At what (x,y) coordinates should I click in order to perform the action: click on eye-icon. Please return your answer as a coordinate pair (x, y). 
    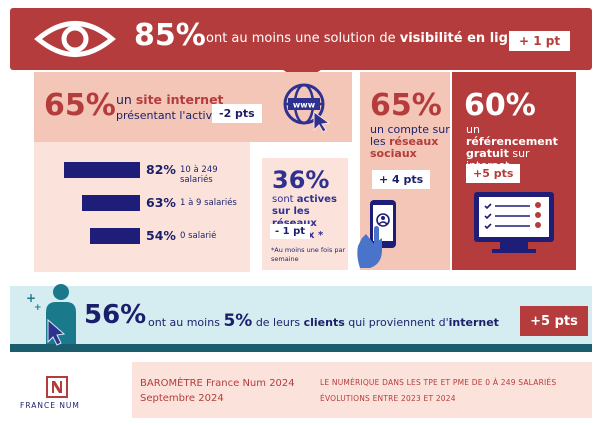
    Looking at the image, I should click on (75, 39).